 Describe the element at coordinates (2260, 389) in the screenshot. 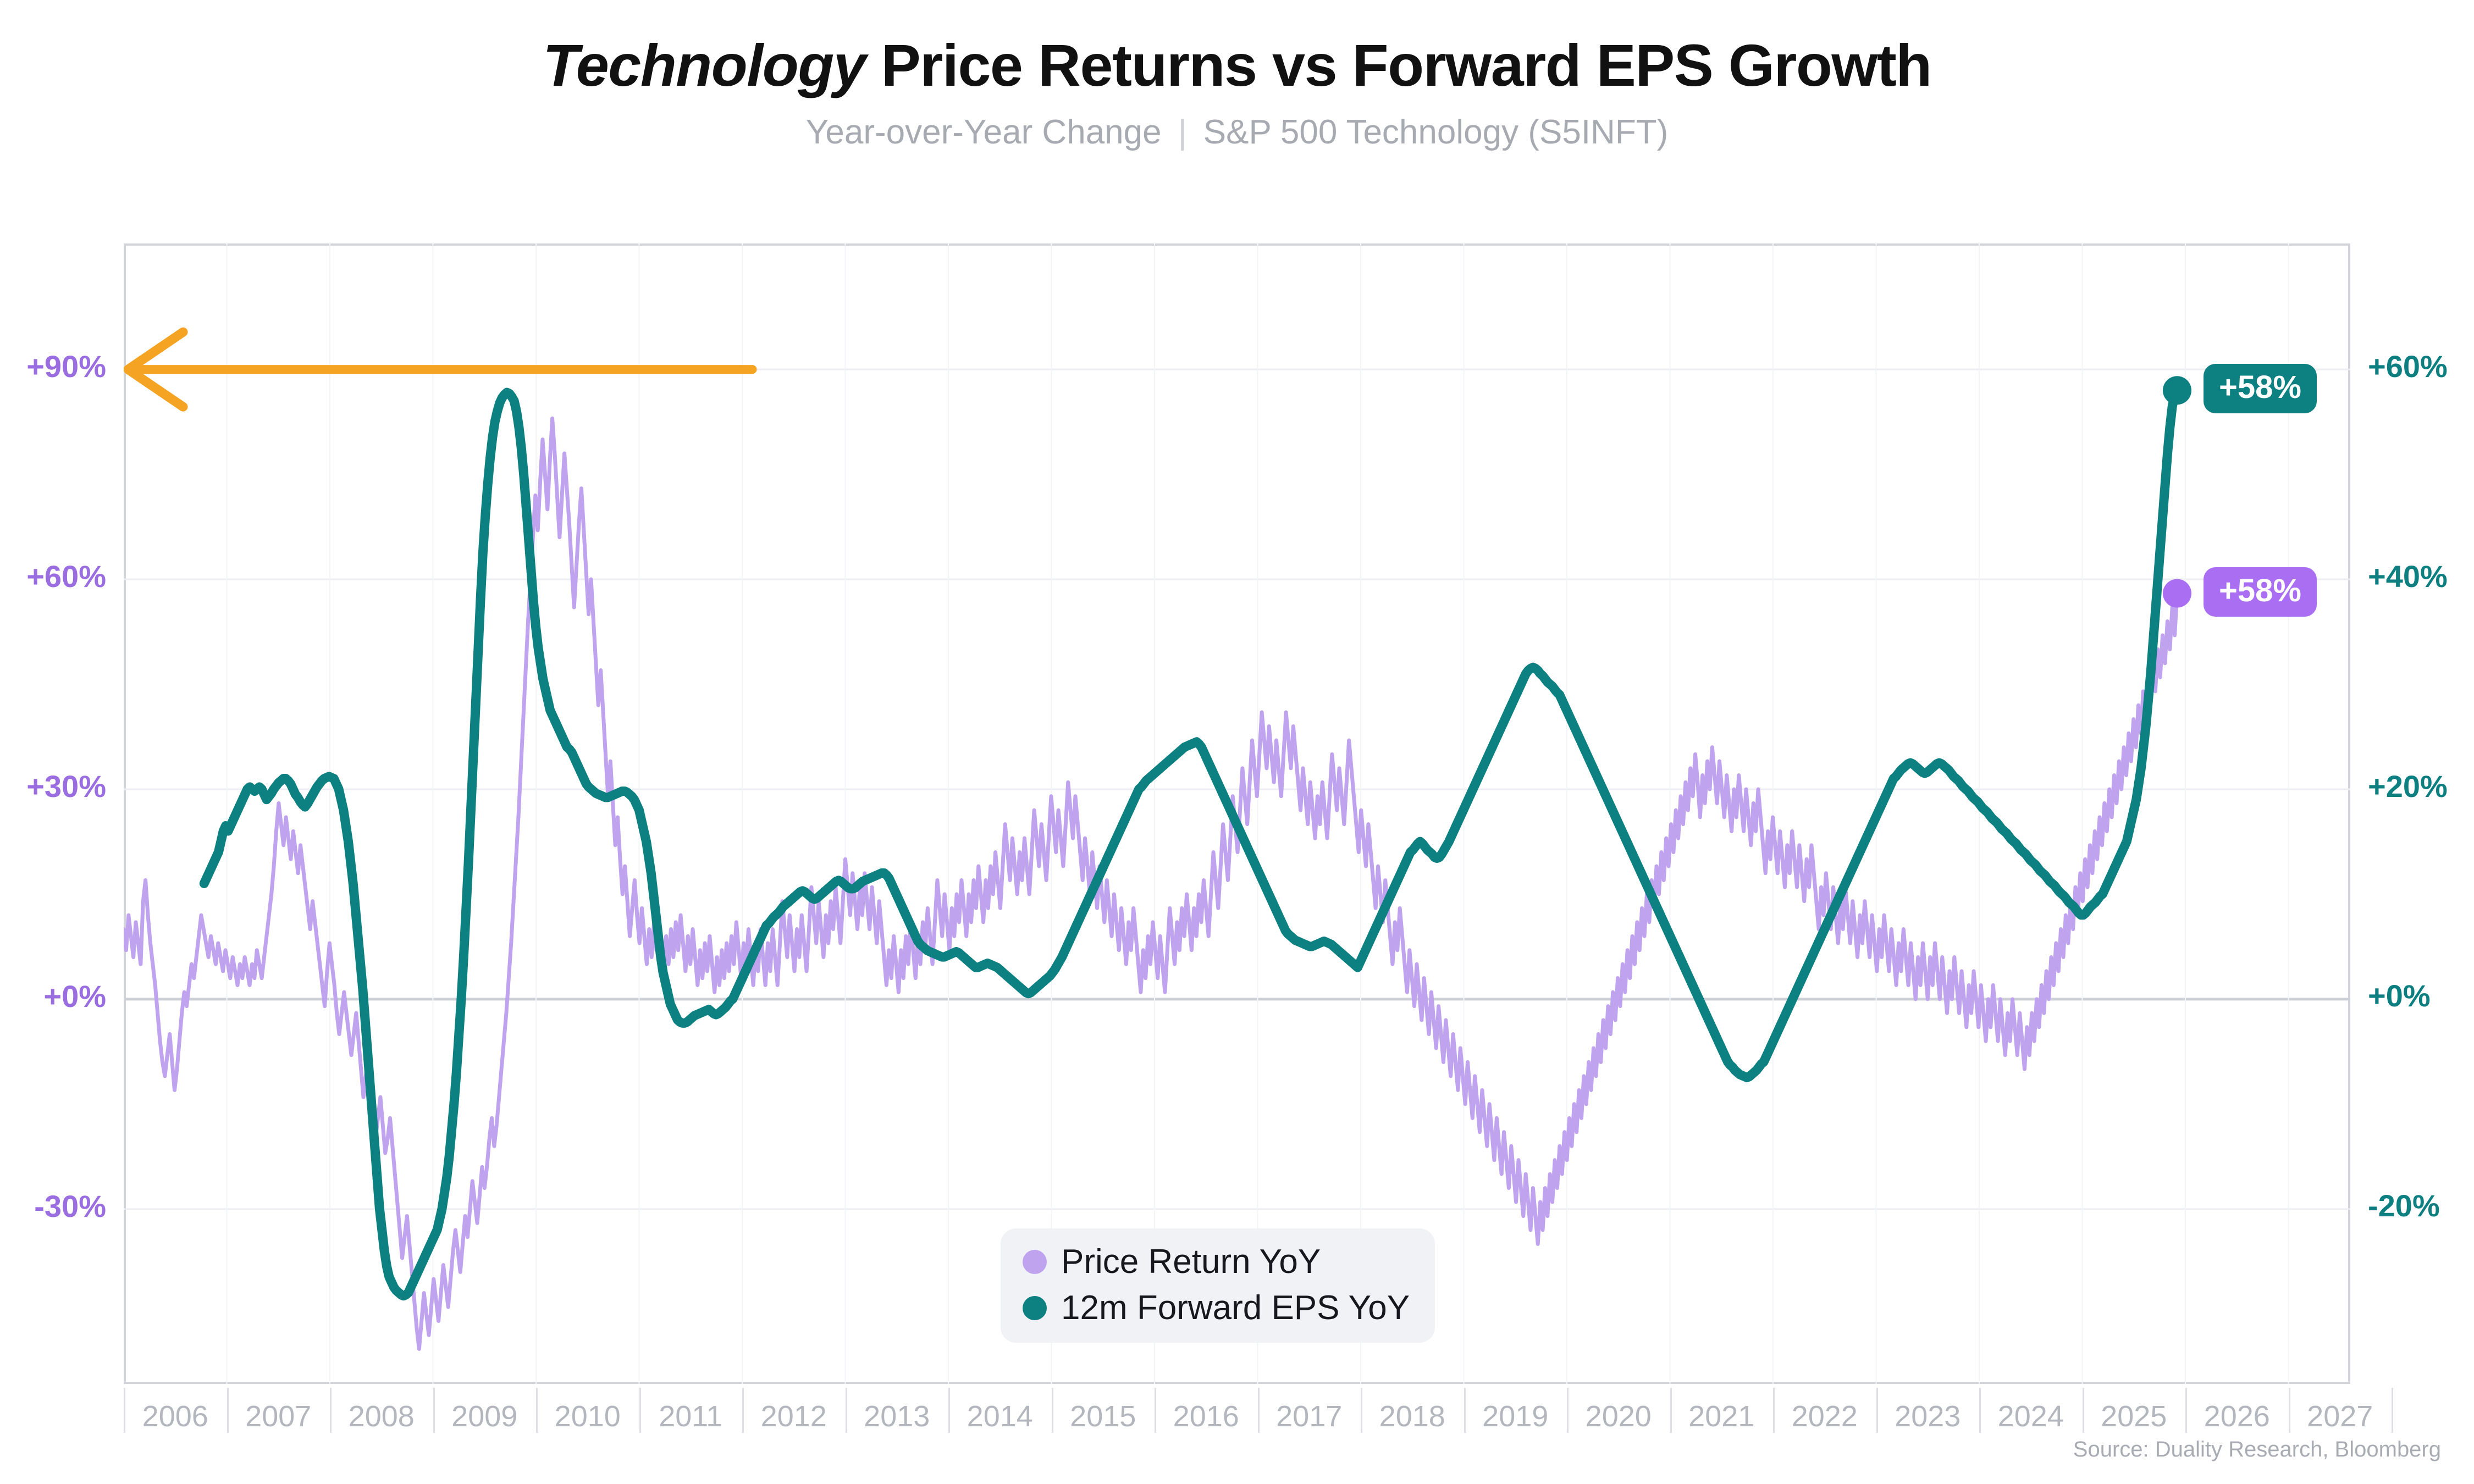

I see `end-badge-eps: +58%` at that location.